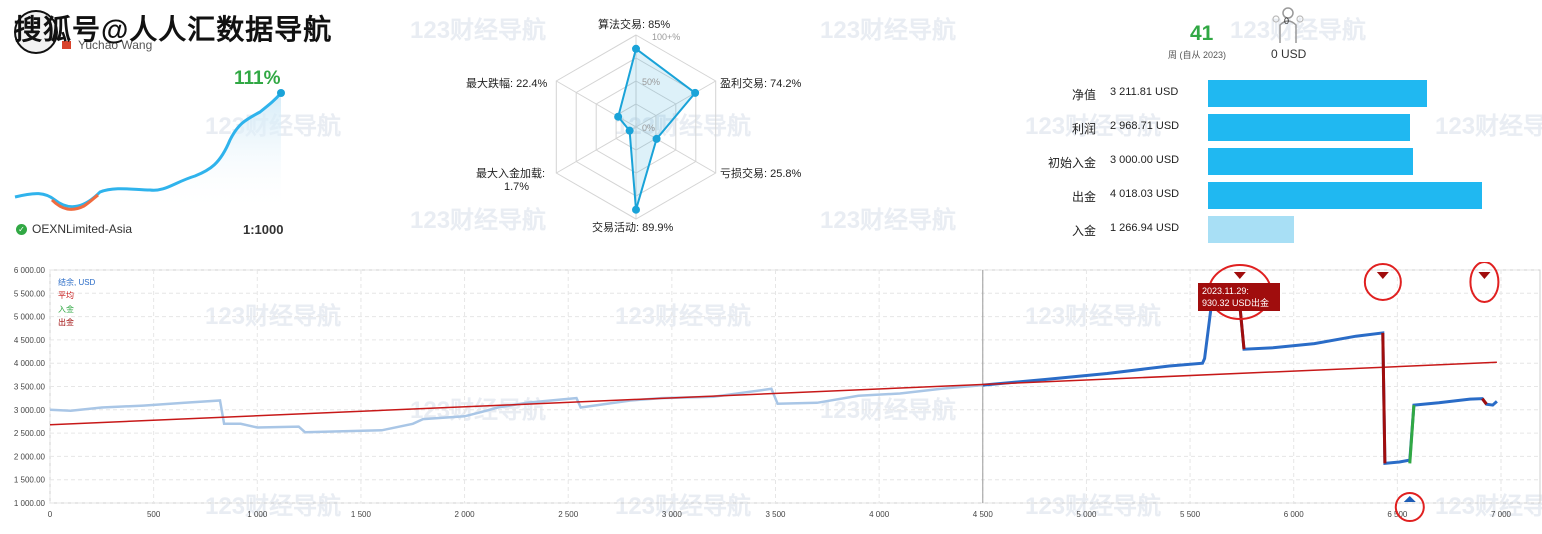 Image resolution: width=1542 pixels, height=534 pixels. What do you see at coordinates (1083, 197) in the screenshot?
I see `balance-label: 出金` at bounding box center [1083, 197].